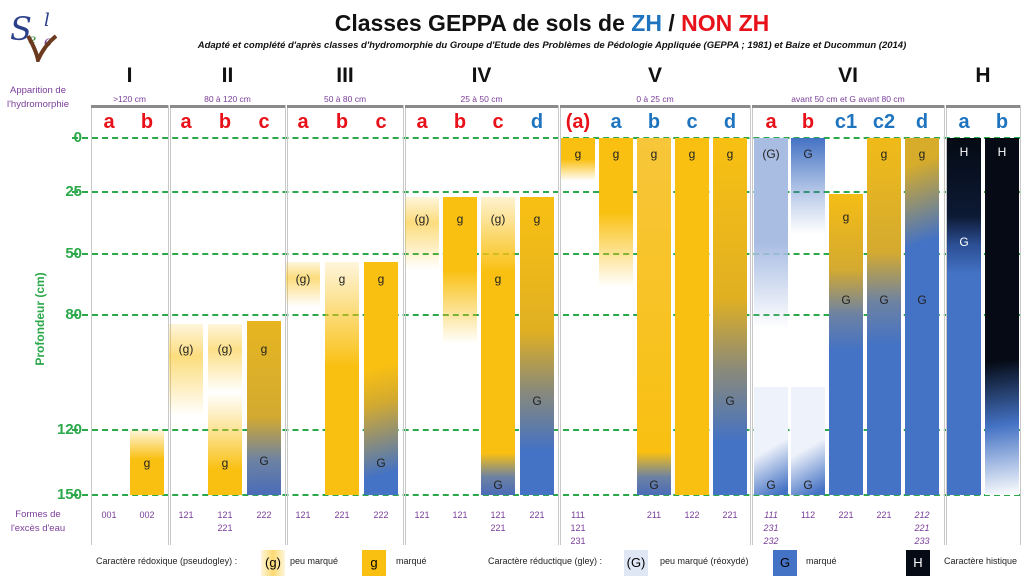 This screenshot has width=1024, height=582. I want to click on soil-band-IV-c, so click(498, 345).